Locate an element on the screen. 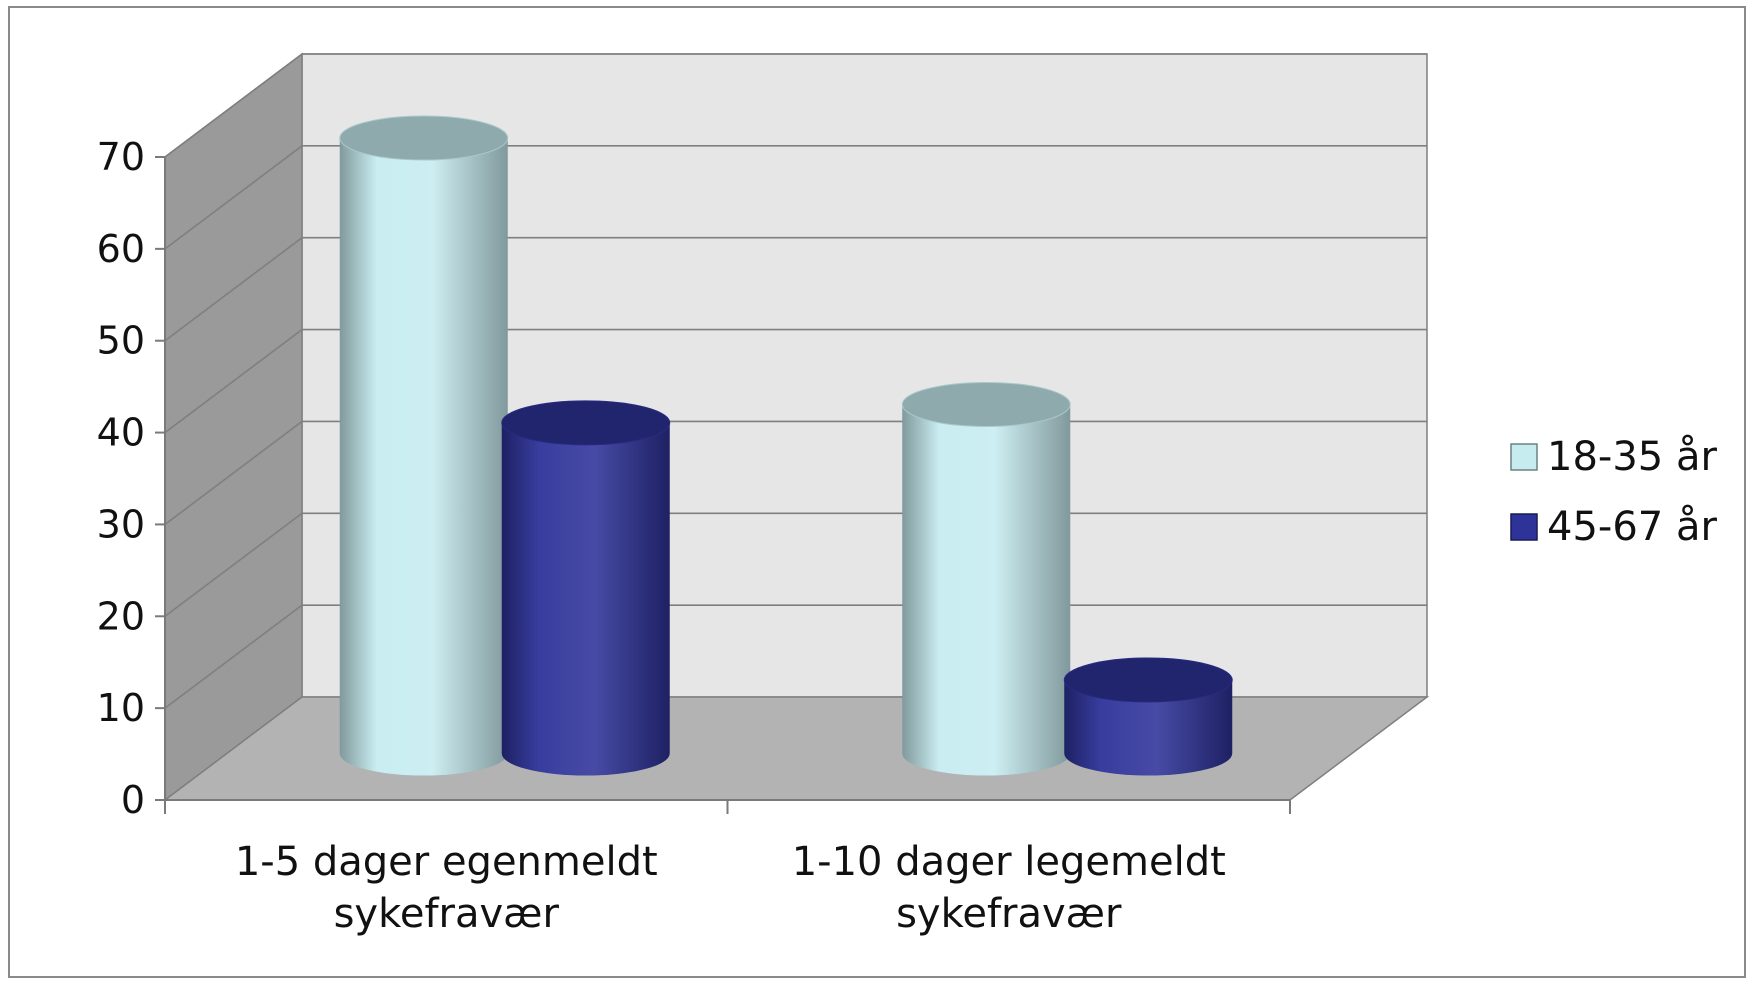  legend-label: 18-35 år is located at coordinates (1632, 457).